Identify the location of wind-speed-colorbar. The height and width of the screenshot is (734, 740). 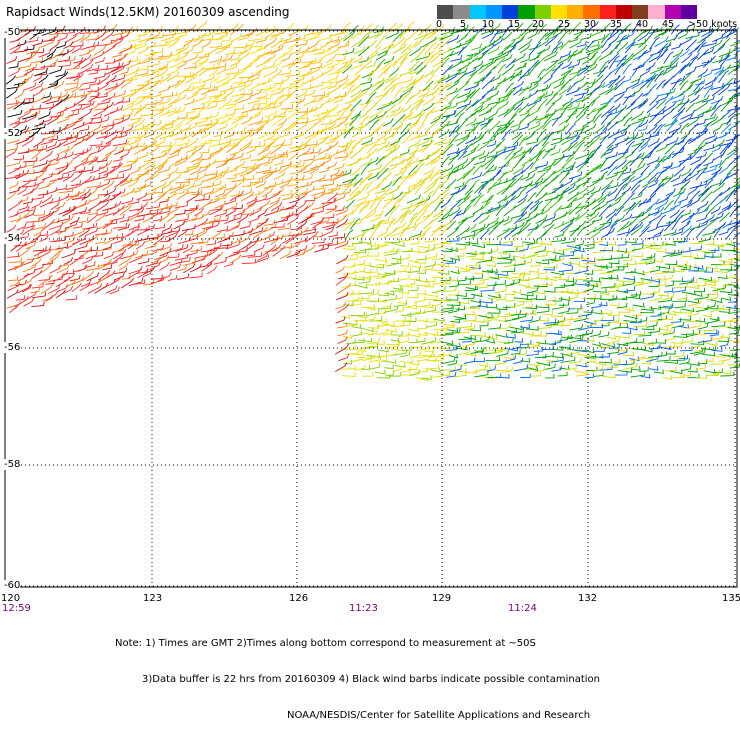
(567, 12).